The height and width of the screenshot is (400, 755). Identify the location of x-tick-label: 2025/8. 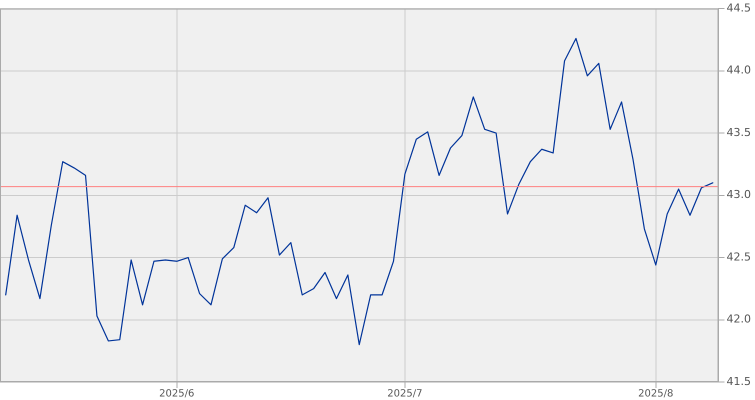
(656, 394).